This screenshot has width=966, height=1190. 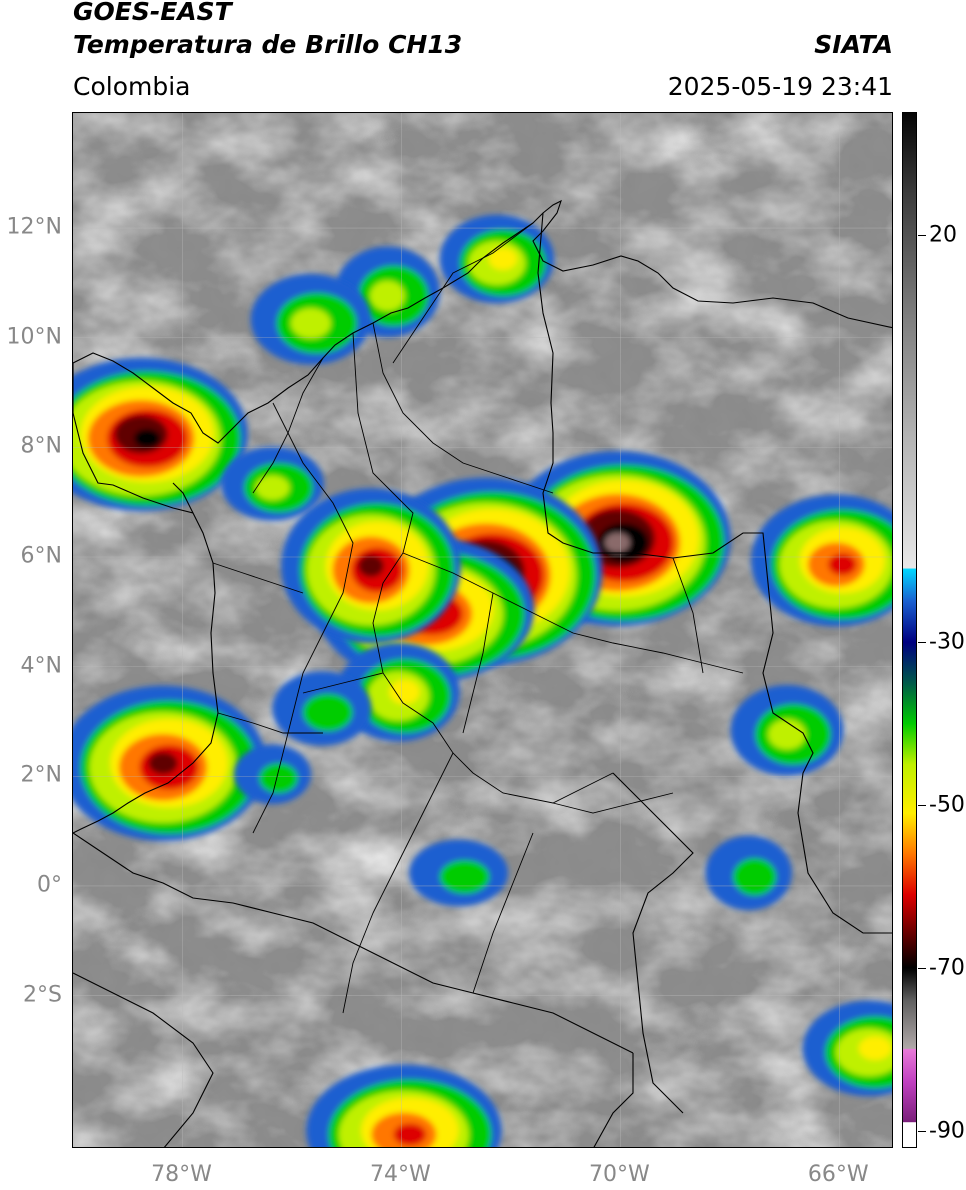 What do you see at coordinates (947, 805) in the screenshot?
I see `colorbar-tick-label: -50` at bounding box center [947, 805].